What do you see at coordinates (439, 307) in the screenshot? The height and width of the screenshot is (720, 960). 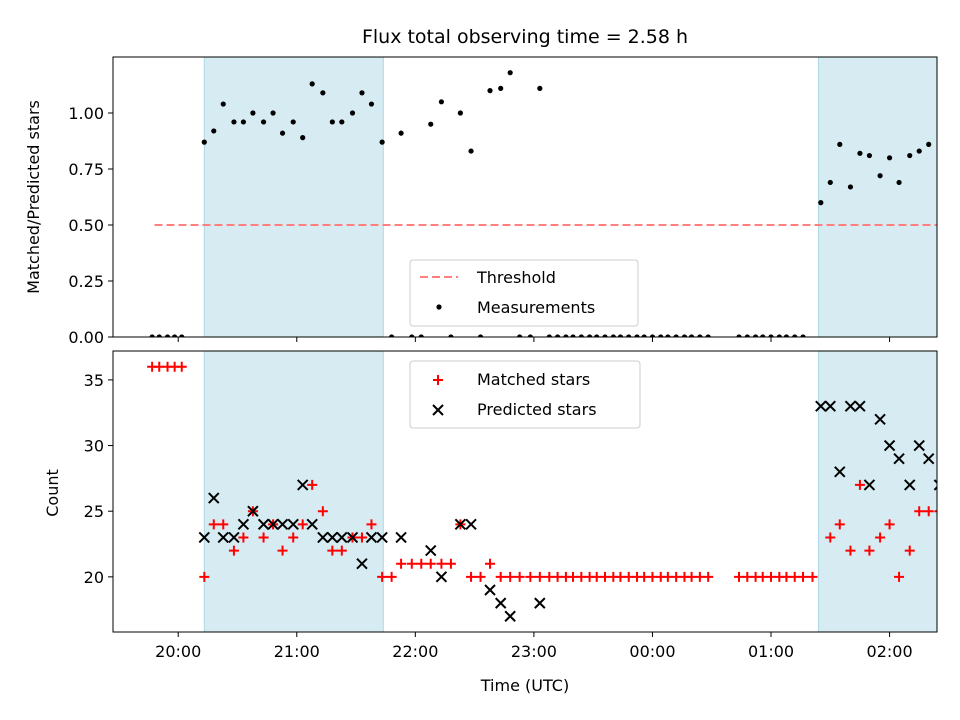 I see `legend-measurement-swatch` at bounding box center [439, 307].